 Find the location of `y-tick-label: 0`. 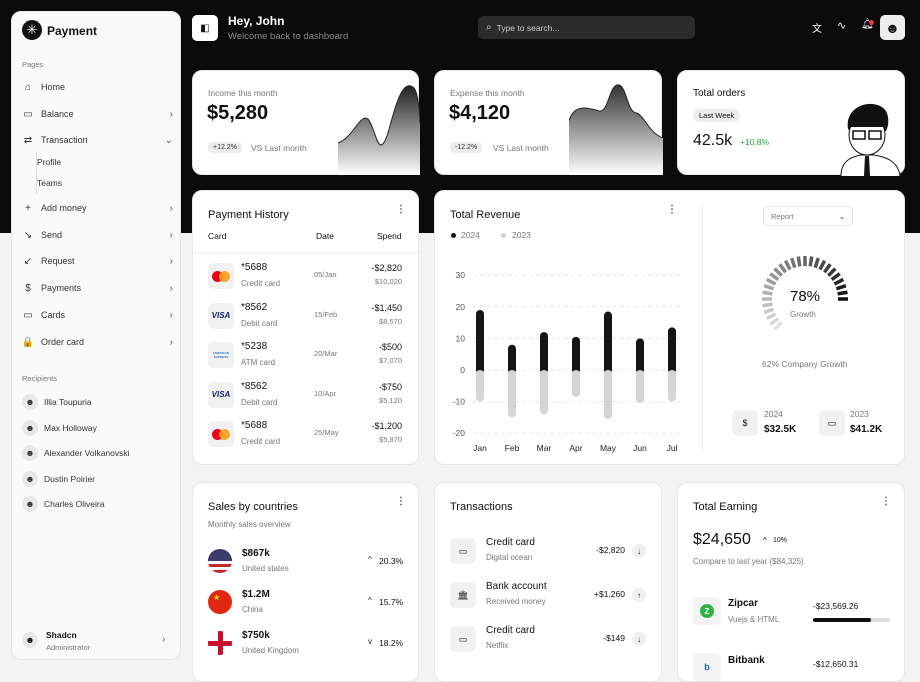

y-tick-label: 0 is located at coordinates (462, 370).